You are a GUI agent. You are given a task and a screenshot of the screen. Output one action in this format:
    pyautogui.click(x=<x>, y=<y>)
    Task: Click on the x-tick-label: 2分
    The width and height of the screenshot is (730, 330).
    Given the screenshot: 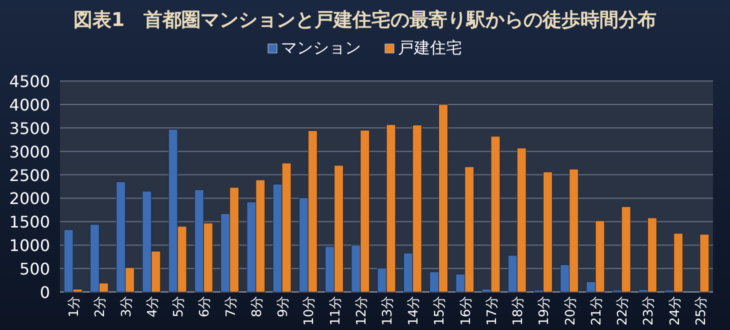 What is the action you would take?
    pyautogui.click(x=100, y=307)
    